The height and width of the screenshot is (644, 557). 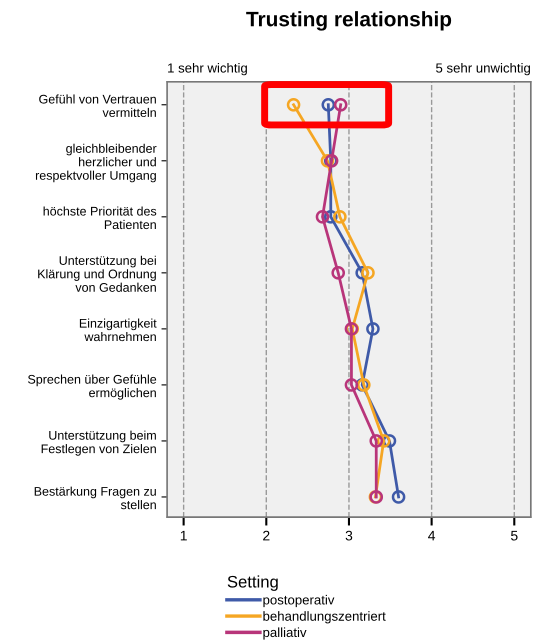 I want to click on y-tick-label: Sprechen über Gefühle ermöglichen, so click(x=92, y=387).